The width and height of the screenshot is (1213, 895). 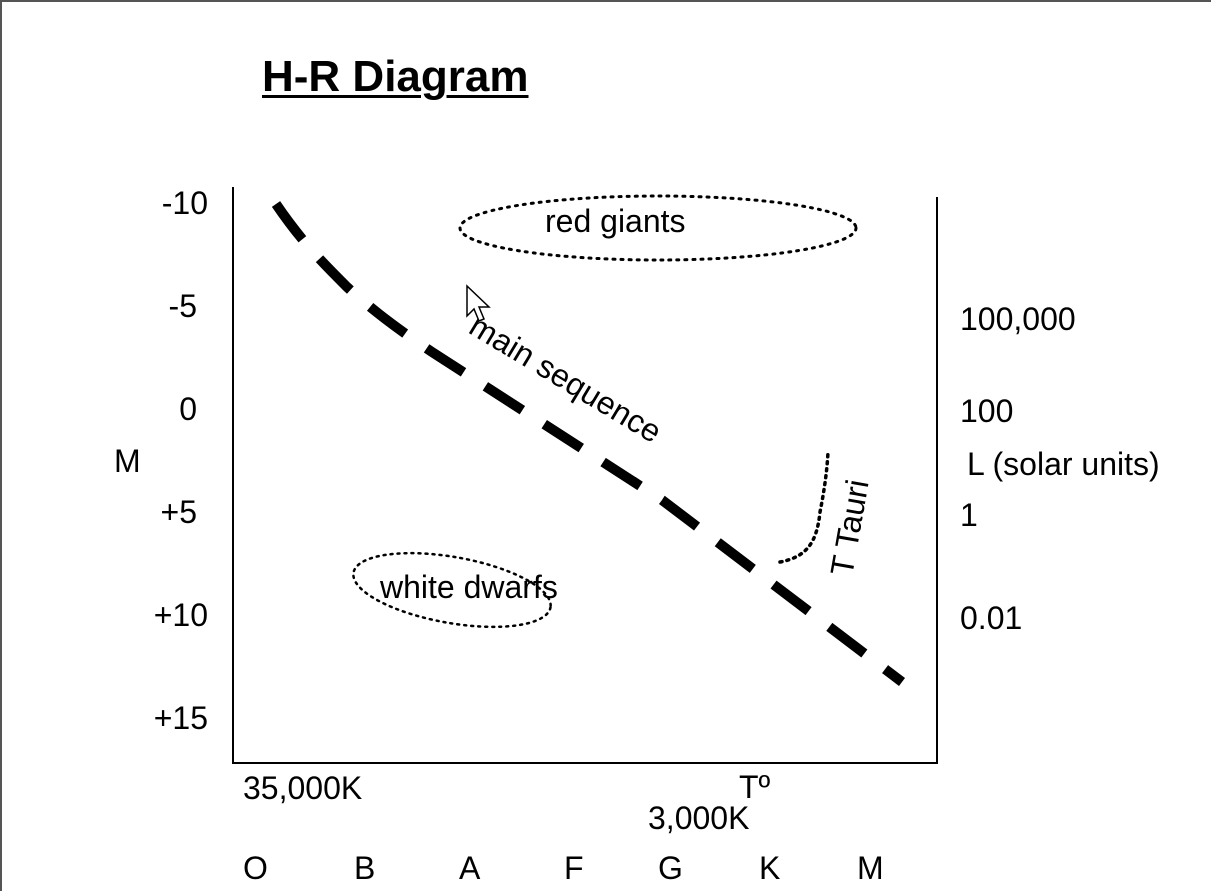 I want to click on spectral-class-g: G, so click(x=670, y=868).